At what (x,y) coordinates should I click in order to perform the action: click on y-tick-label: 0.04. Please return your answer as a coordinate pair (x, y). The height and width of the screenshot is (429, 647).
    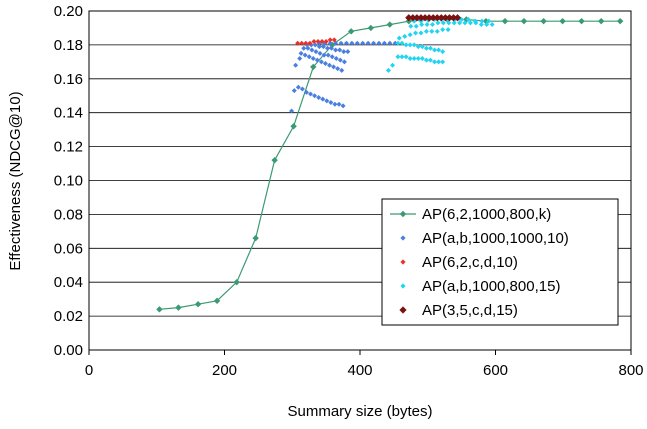
    Looking at the image, I should click on (68, 282).